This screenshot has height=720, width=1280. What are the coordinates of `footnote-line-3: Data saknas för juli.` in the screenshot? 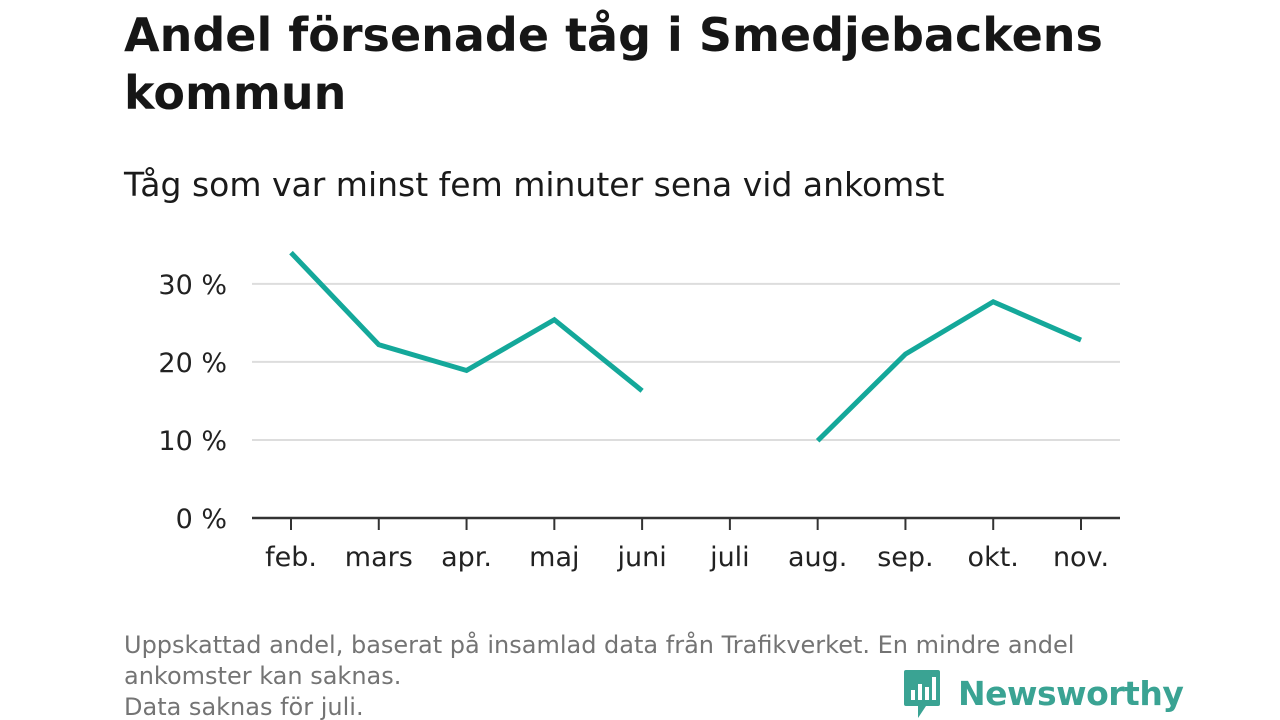 It's located at (244, 706).